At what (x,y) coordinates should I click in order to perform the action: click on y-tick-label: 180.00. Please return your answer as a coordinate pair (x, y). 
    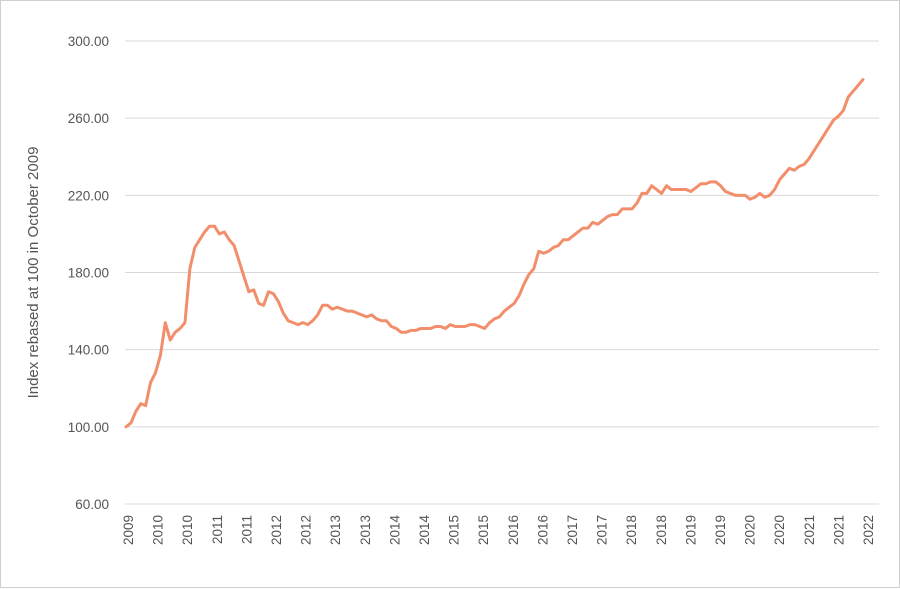
    Looking at the image, I should click on (88, 273).